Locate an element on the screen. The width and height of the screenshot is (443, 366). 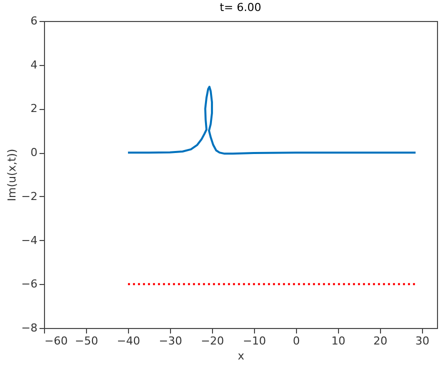
x-tick-label: −10 is located at coordinates (254, 341).